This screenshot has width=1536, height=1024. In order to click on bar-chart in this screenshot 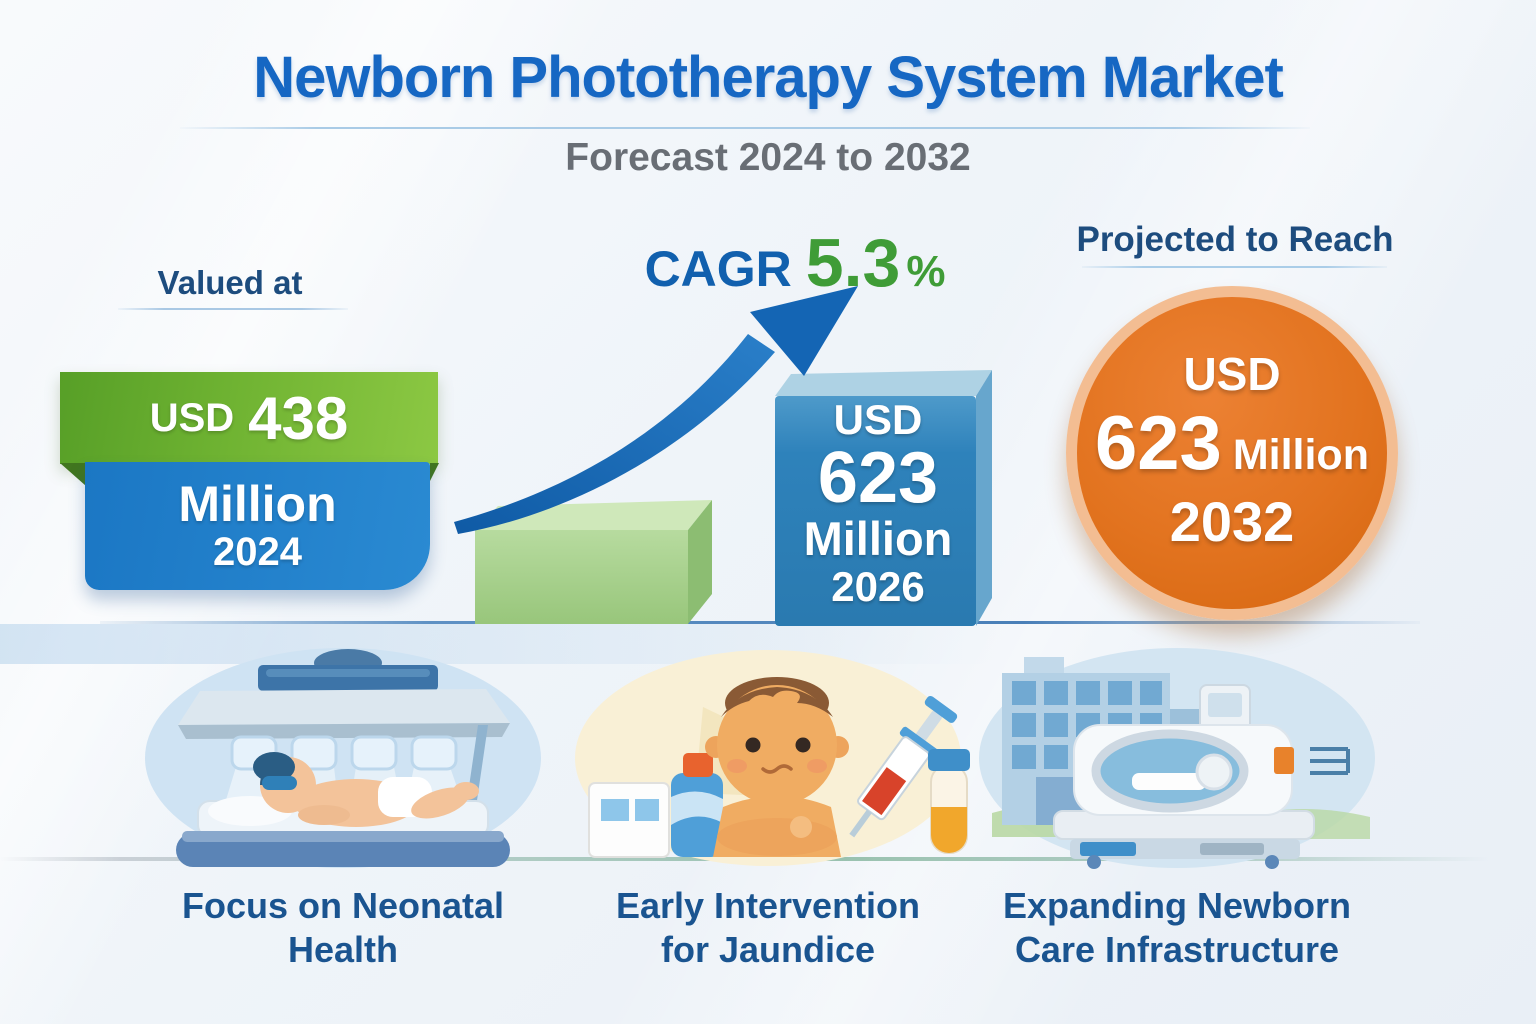, I will do `click(733, 498)`.